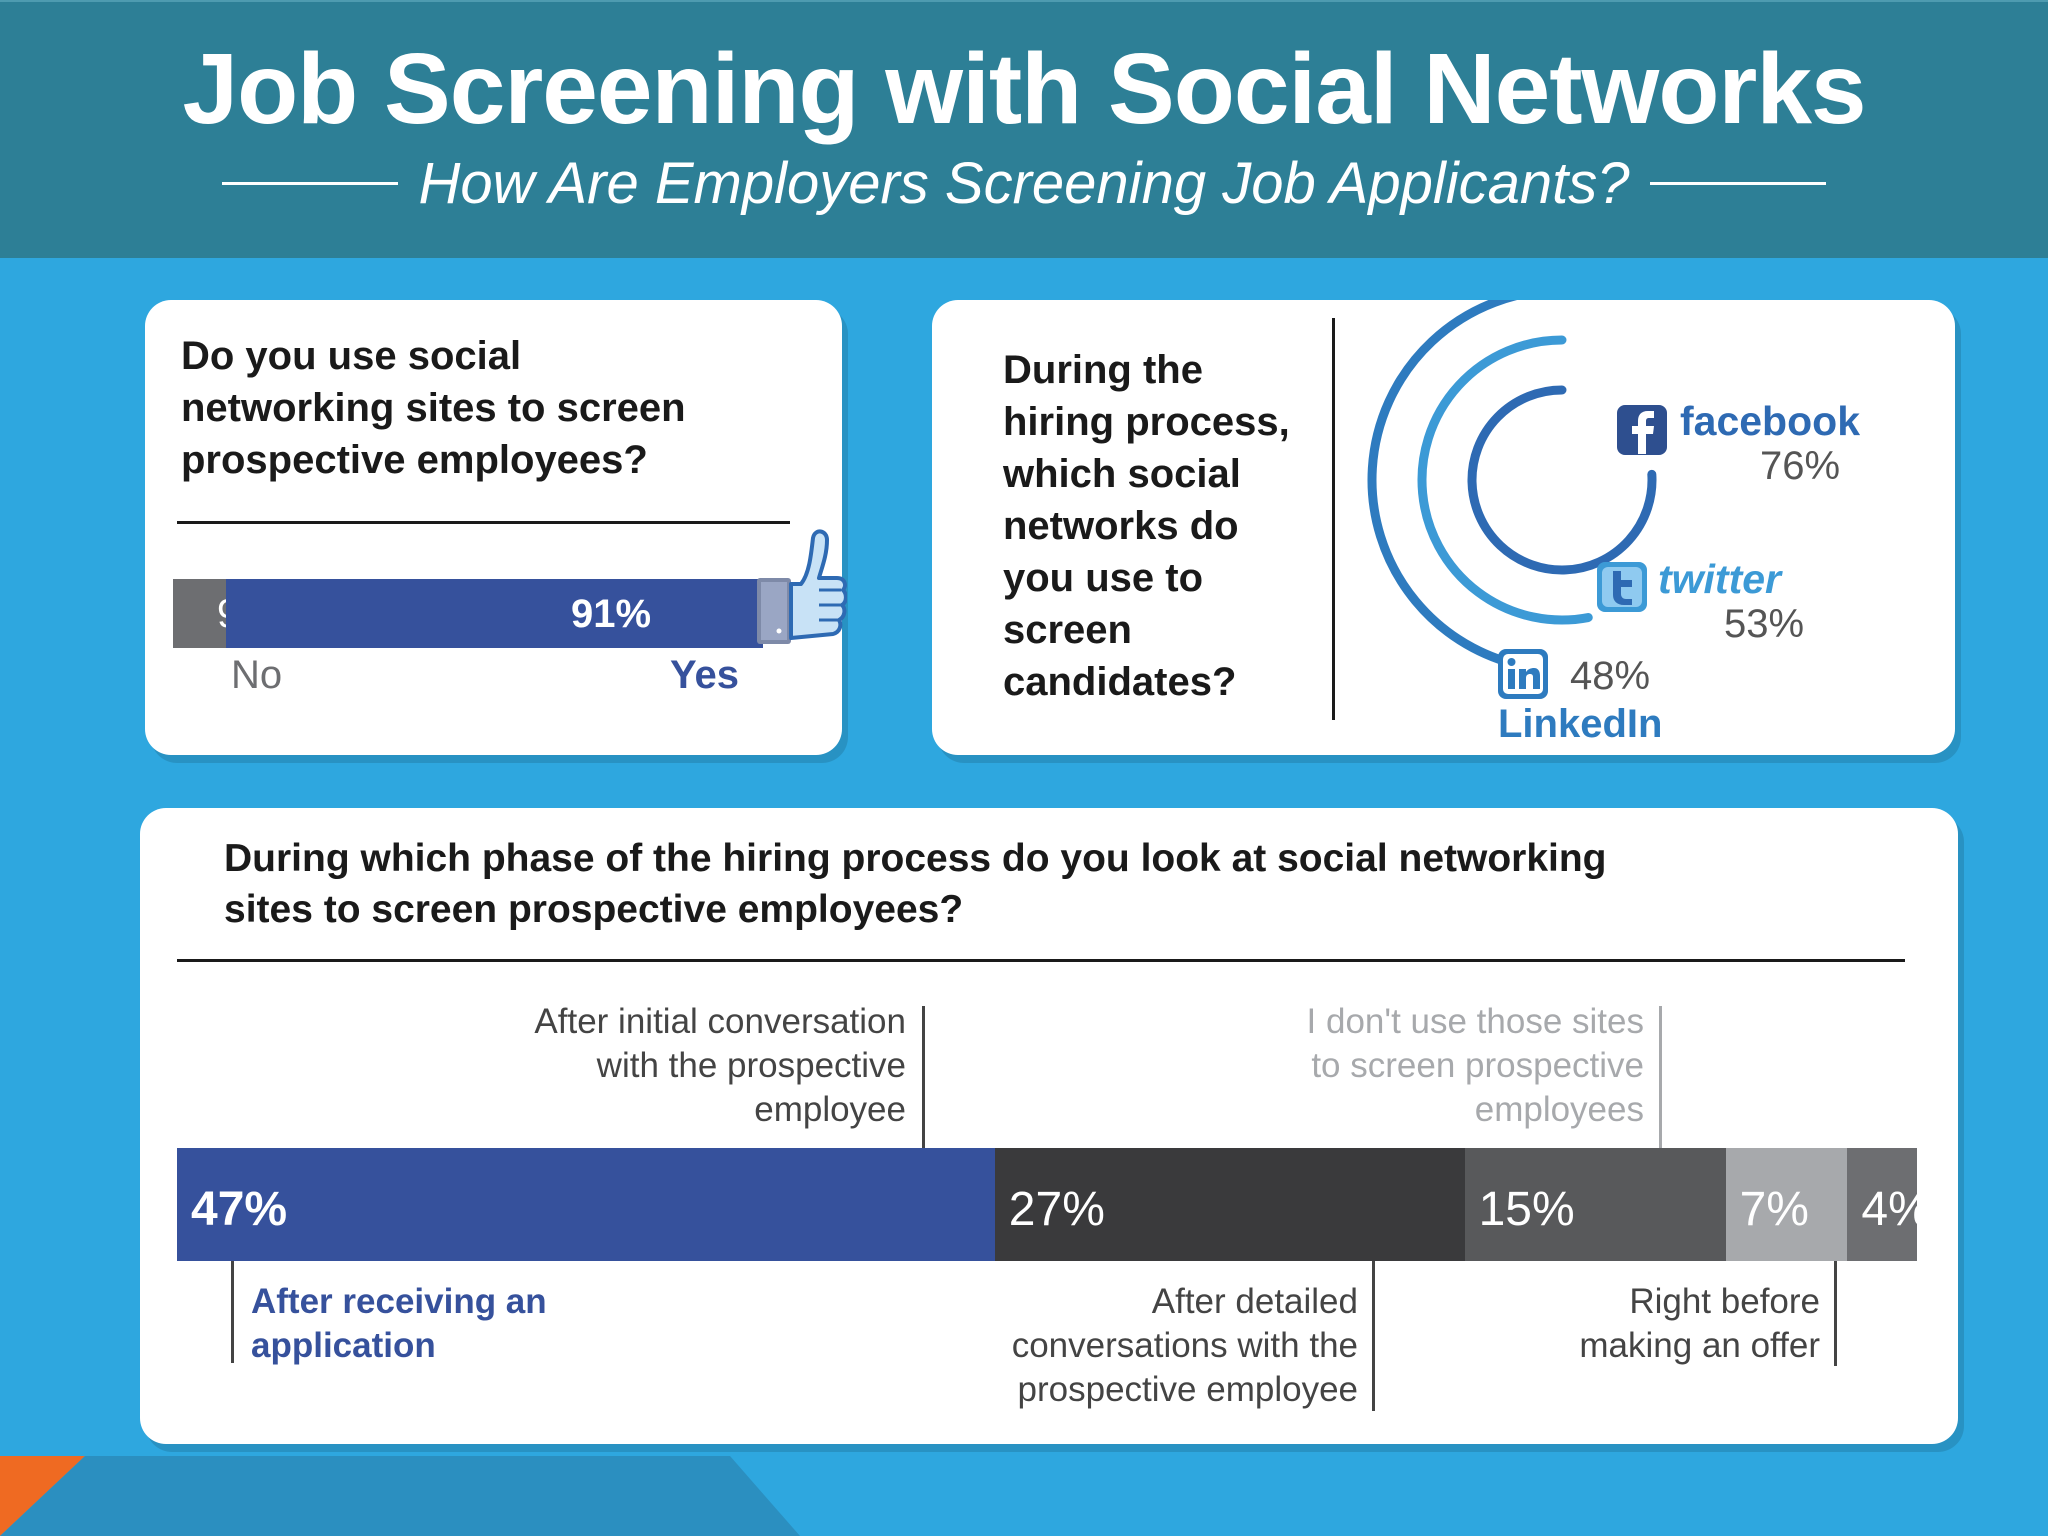  Describe the element at coordinates (232, 1312) in the screenshot. I see `tick-after-receiving` at that location.